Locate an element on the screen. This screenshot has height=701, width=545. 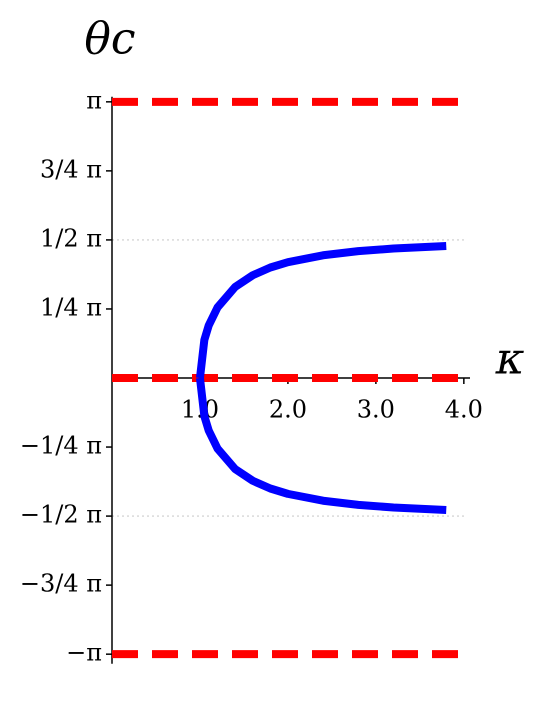
y-tick-label: −1/2 π is located at coordinates (61, 515).